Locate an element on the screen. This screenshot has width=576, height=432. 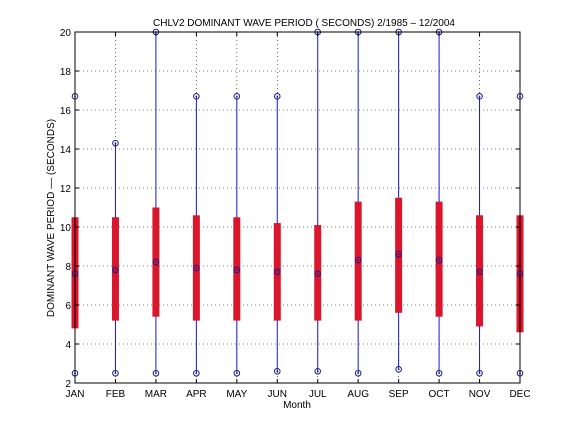
y-tick-label: 6 is located at coordinates (68, 306).